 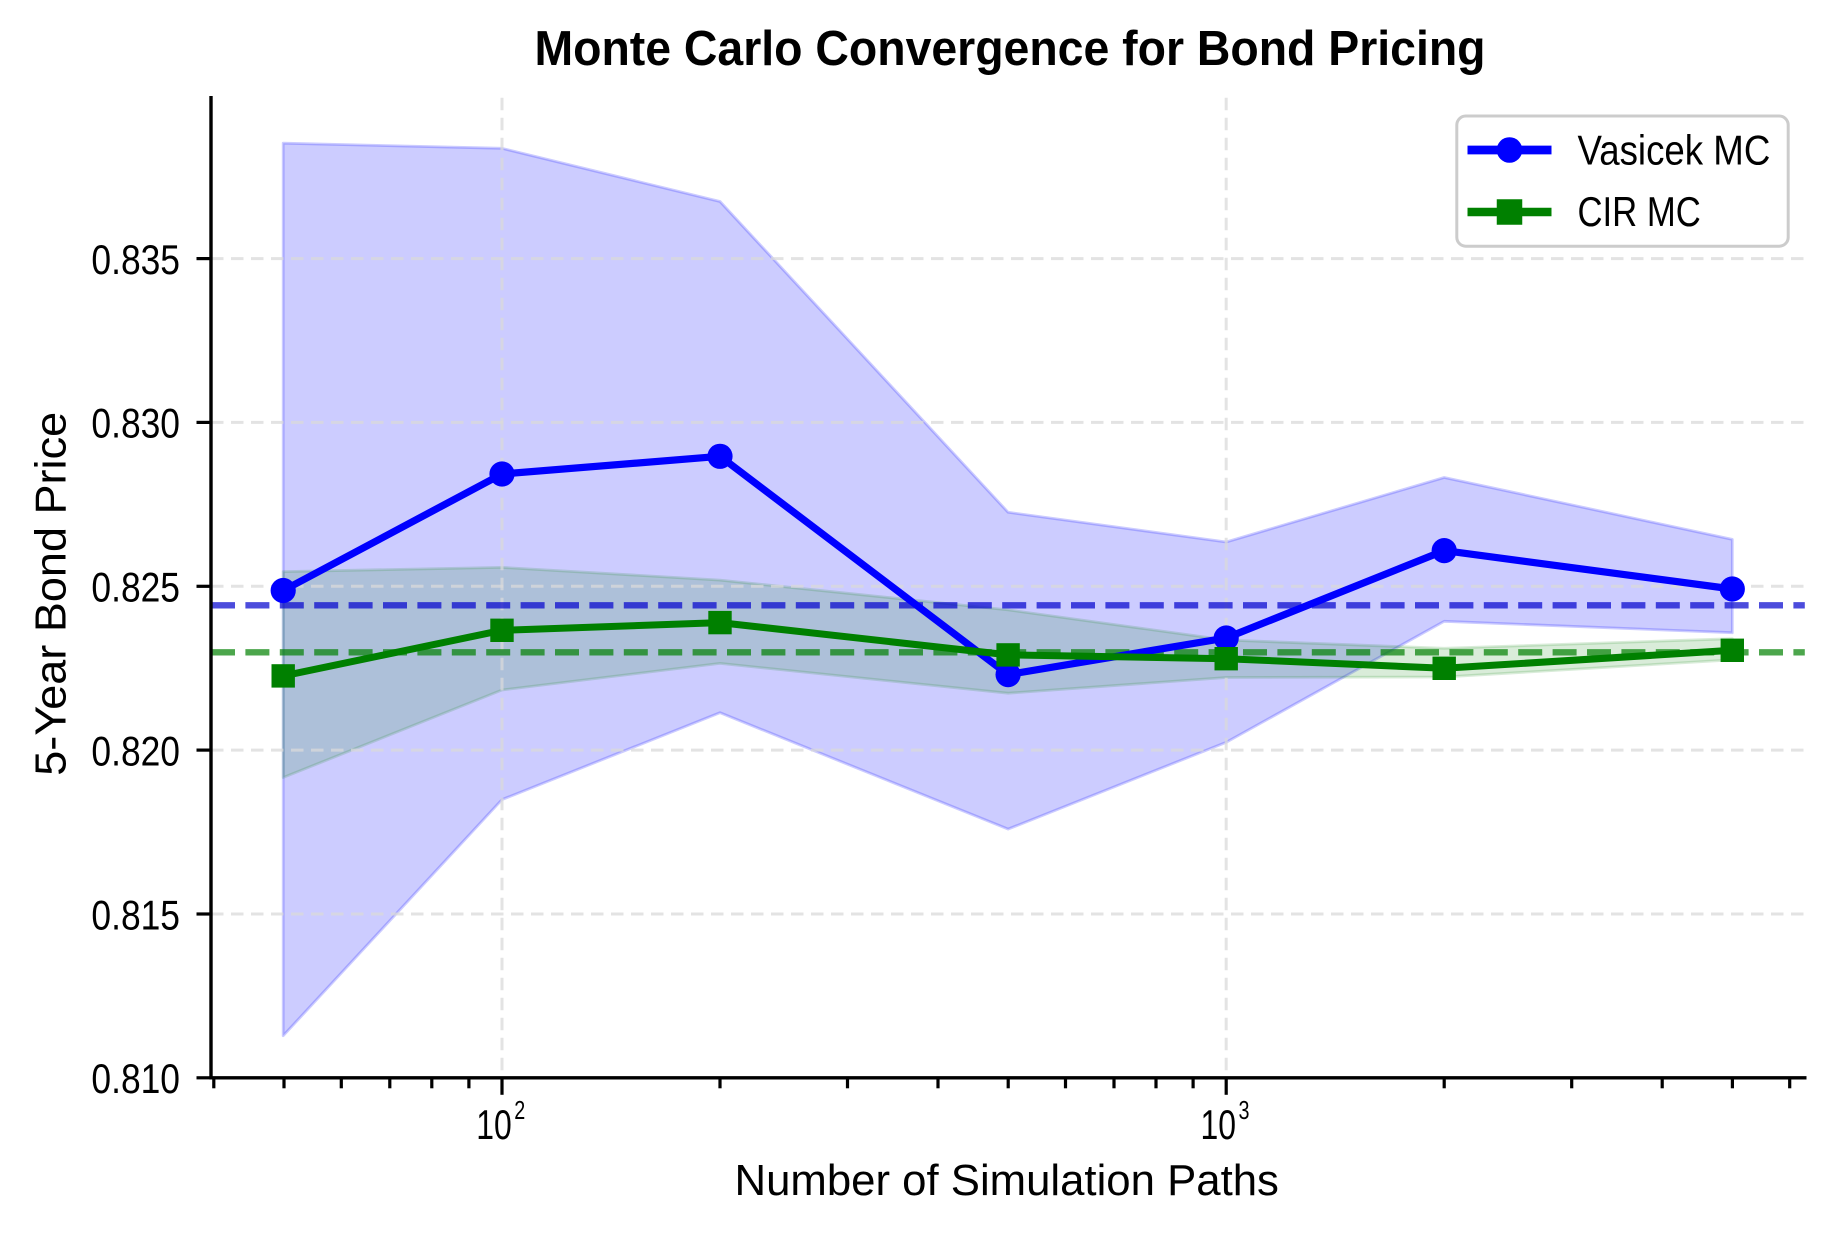 I want to click on svg-text: Vasicek MC, so click(x=1674, y=150).